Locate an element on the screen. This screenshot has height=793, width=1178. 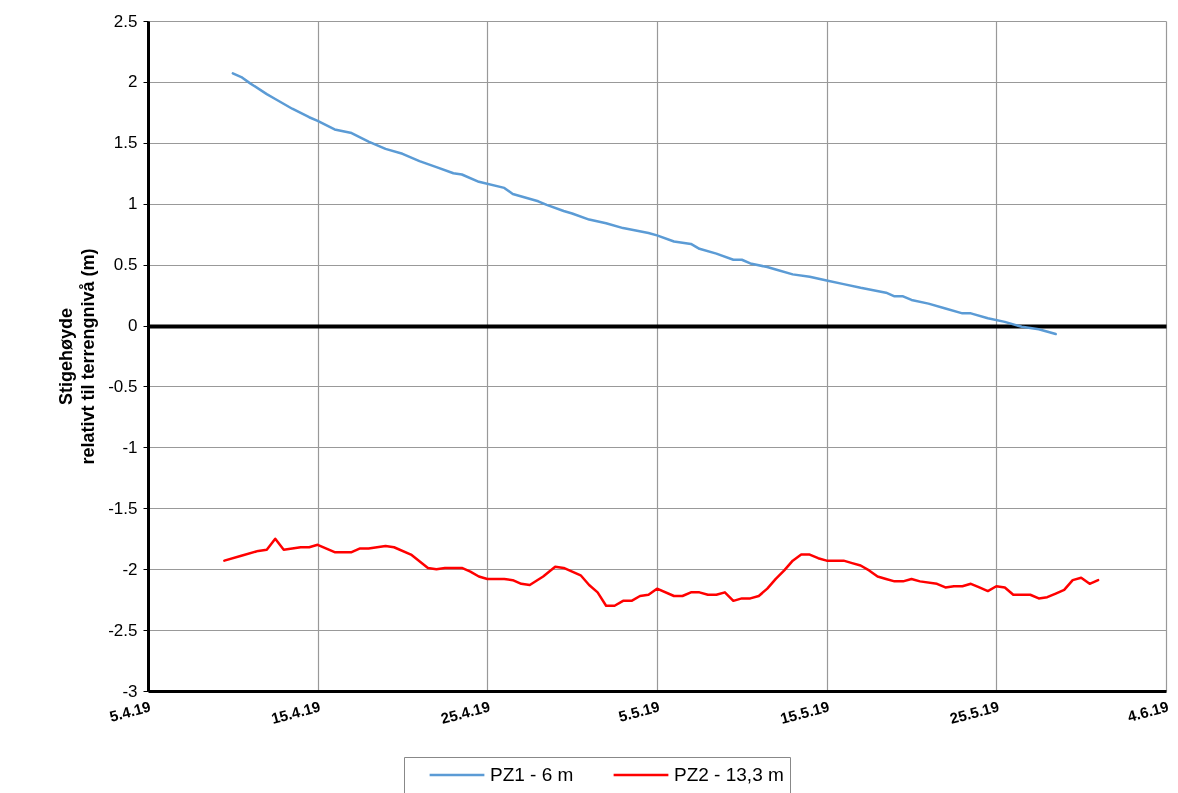
y-tick-label: -1 is located at coordinates (130, 447).